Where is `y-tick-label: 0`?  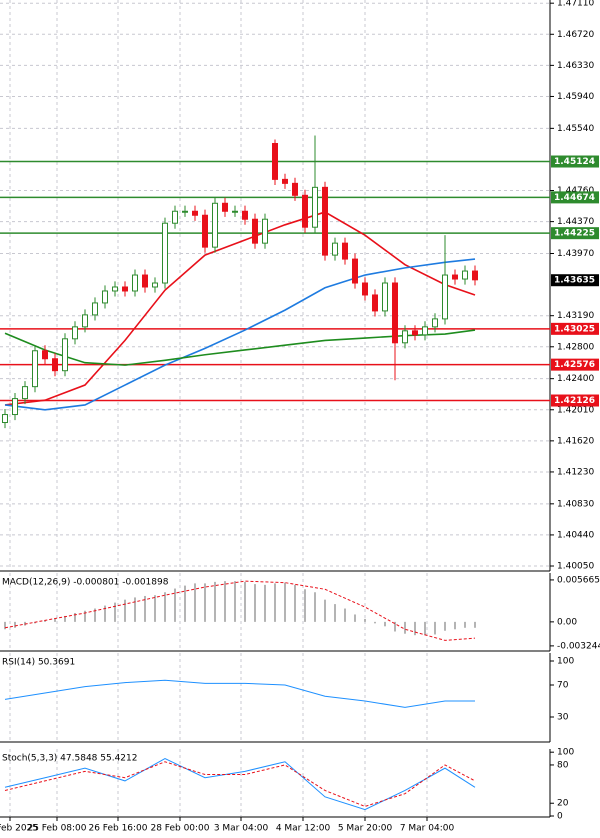 y-tick-label: 0 is located at coordinates (560, 817).